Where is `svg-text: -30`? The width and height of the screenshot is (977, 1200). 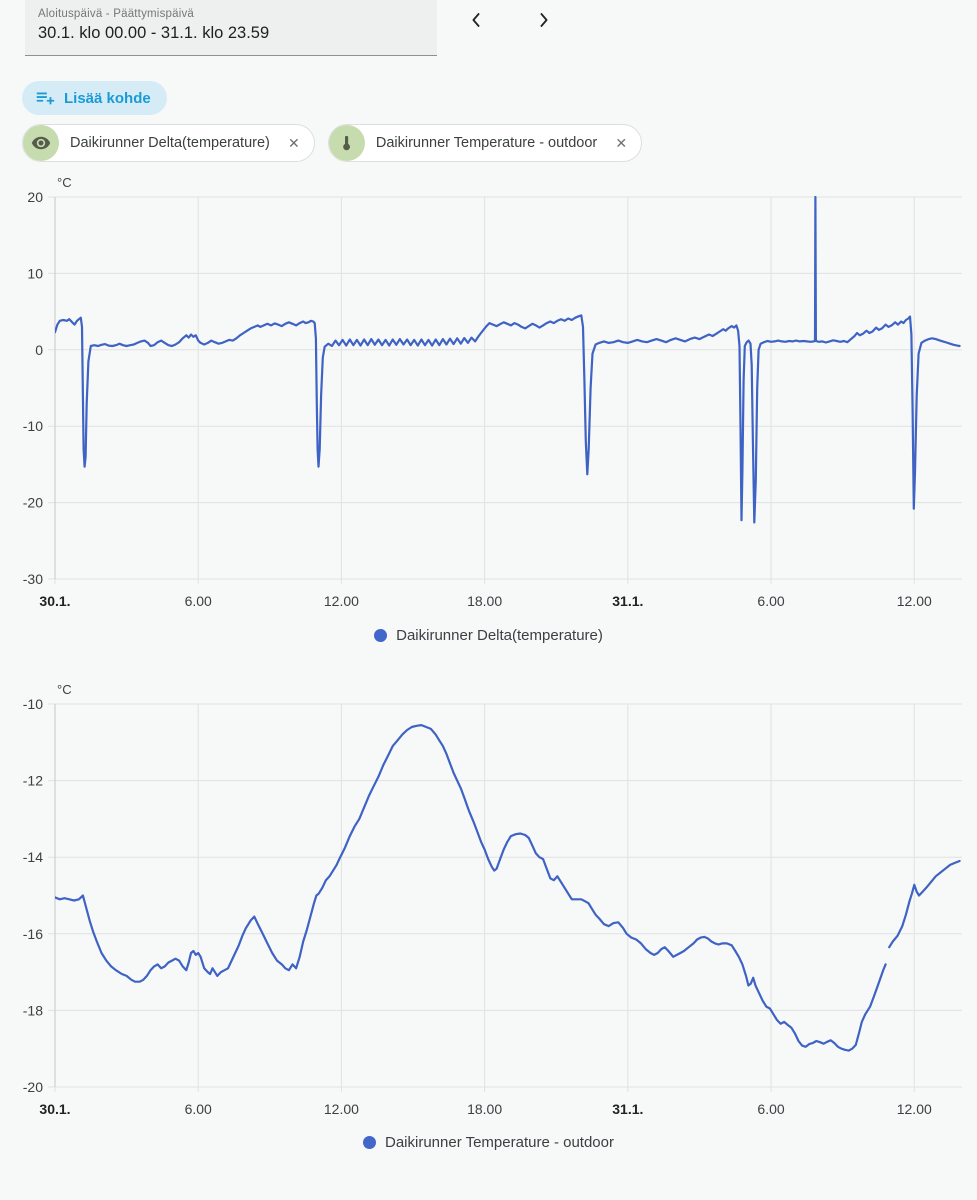 svg-text: -30 is located at coordinates (33, 579).